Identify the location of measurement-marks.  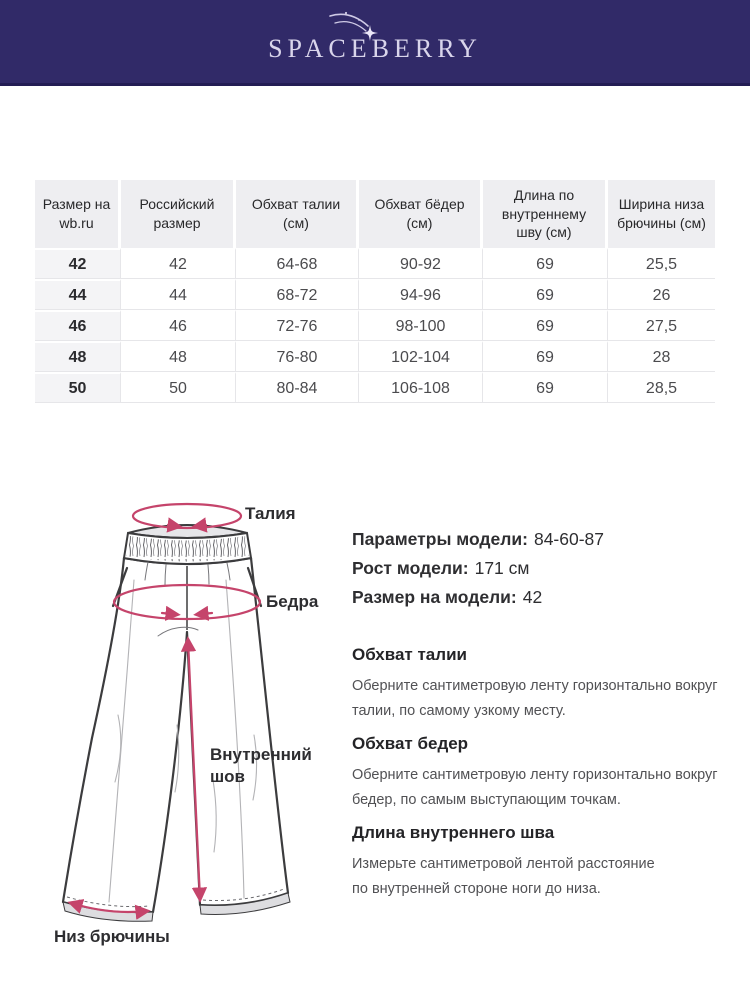
(164, 711).